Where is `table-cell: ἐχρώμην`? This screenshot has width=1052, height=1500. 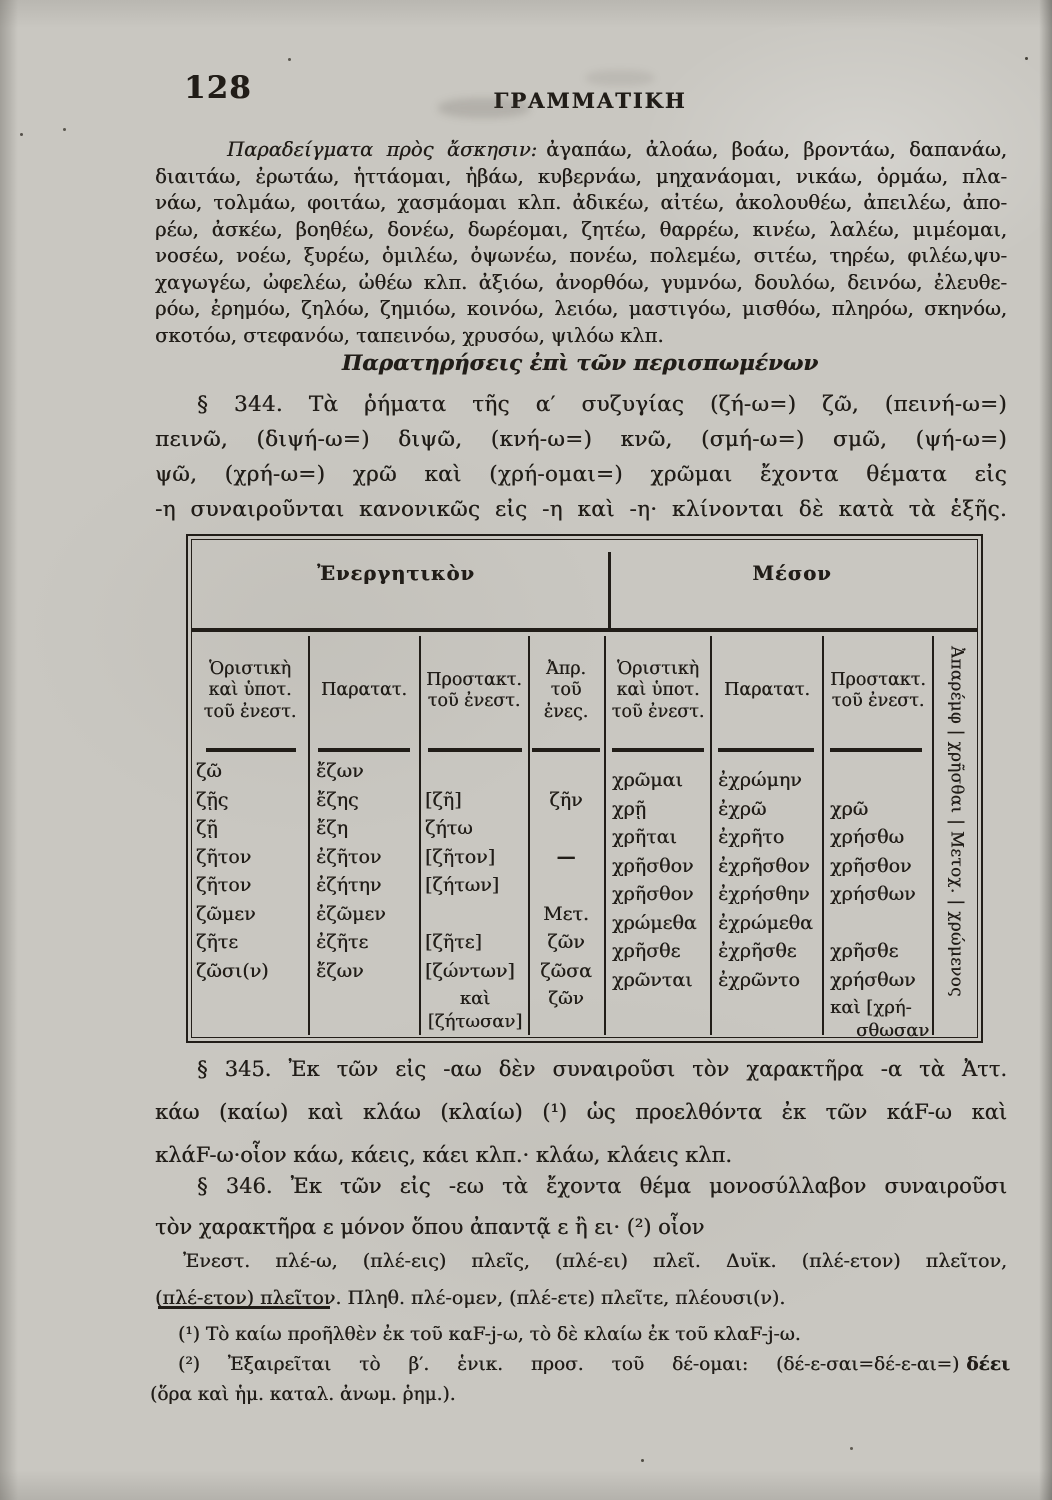 table-cell: ἐχρώμην is located at coordinates (760, 780).